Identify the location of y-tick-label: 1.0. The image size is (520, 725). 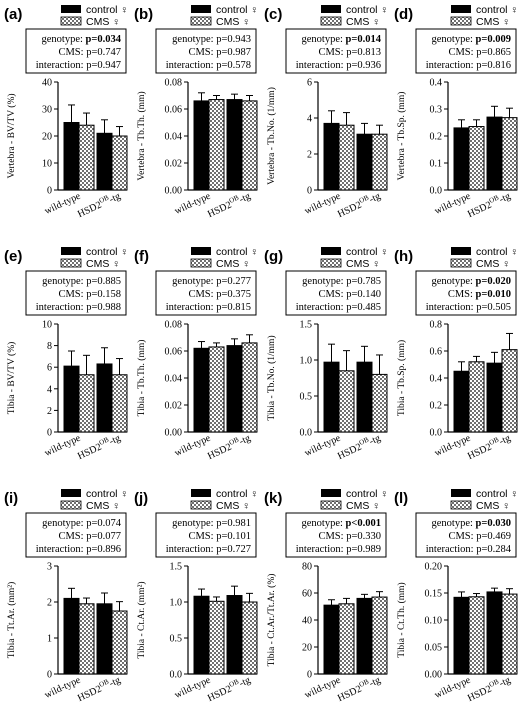
(306, 361).